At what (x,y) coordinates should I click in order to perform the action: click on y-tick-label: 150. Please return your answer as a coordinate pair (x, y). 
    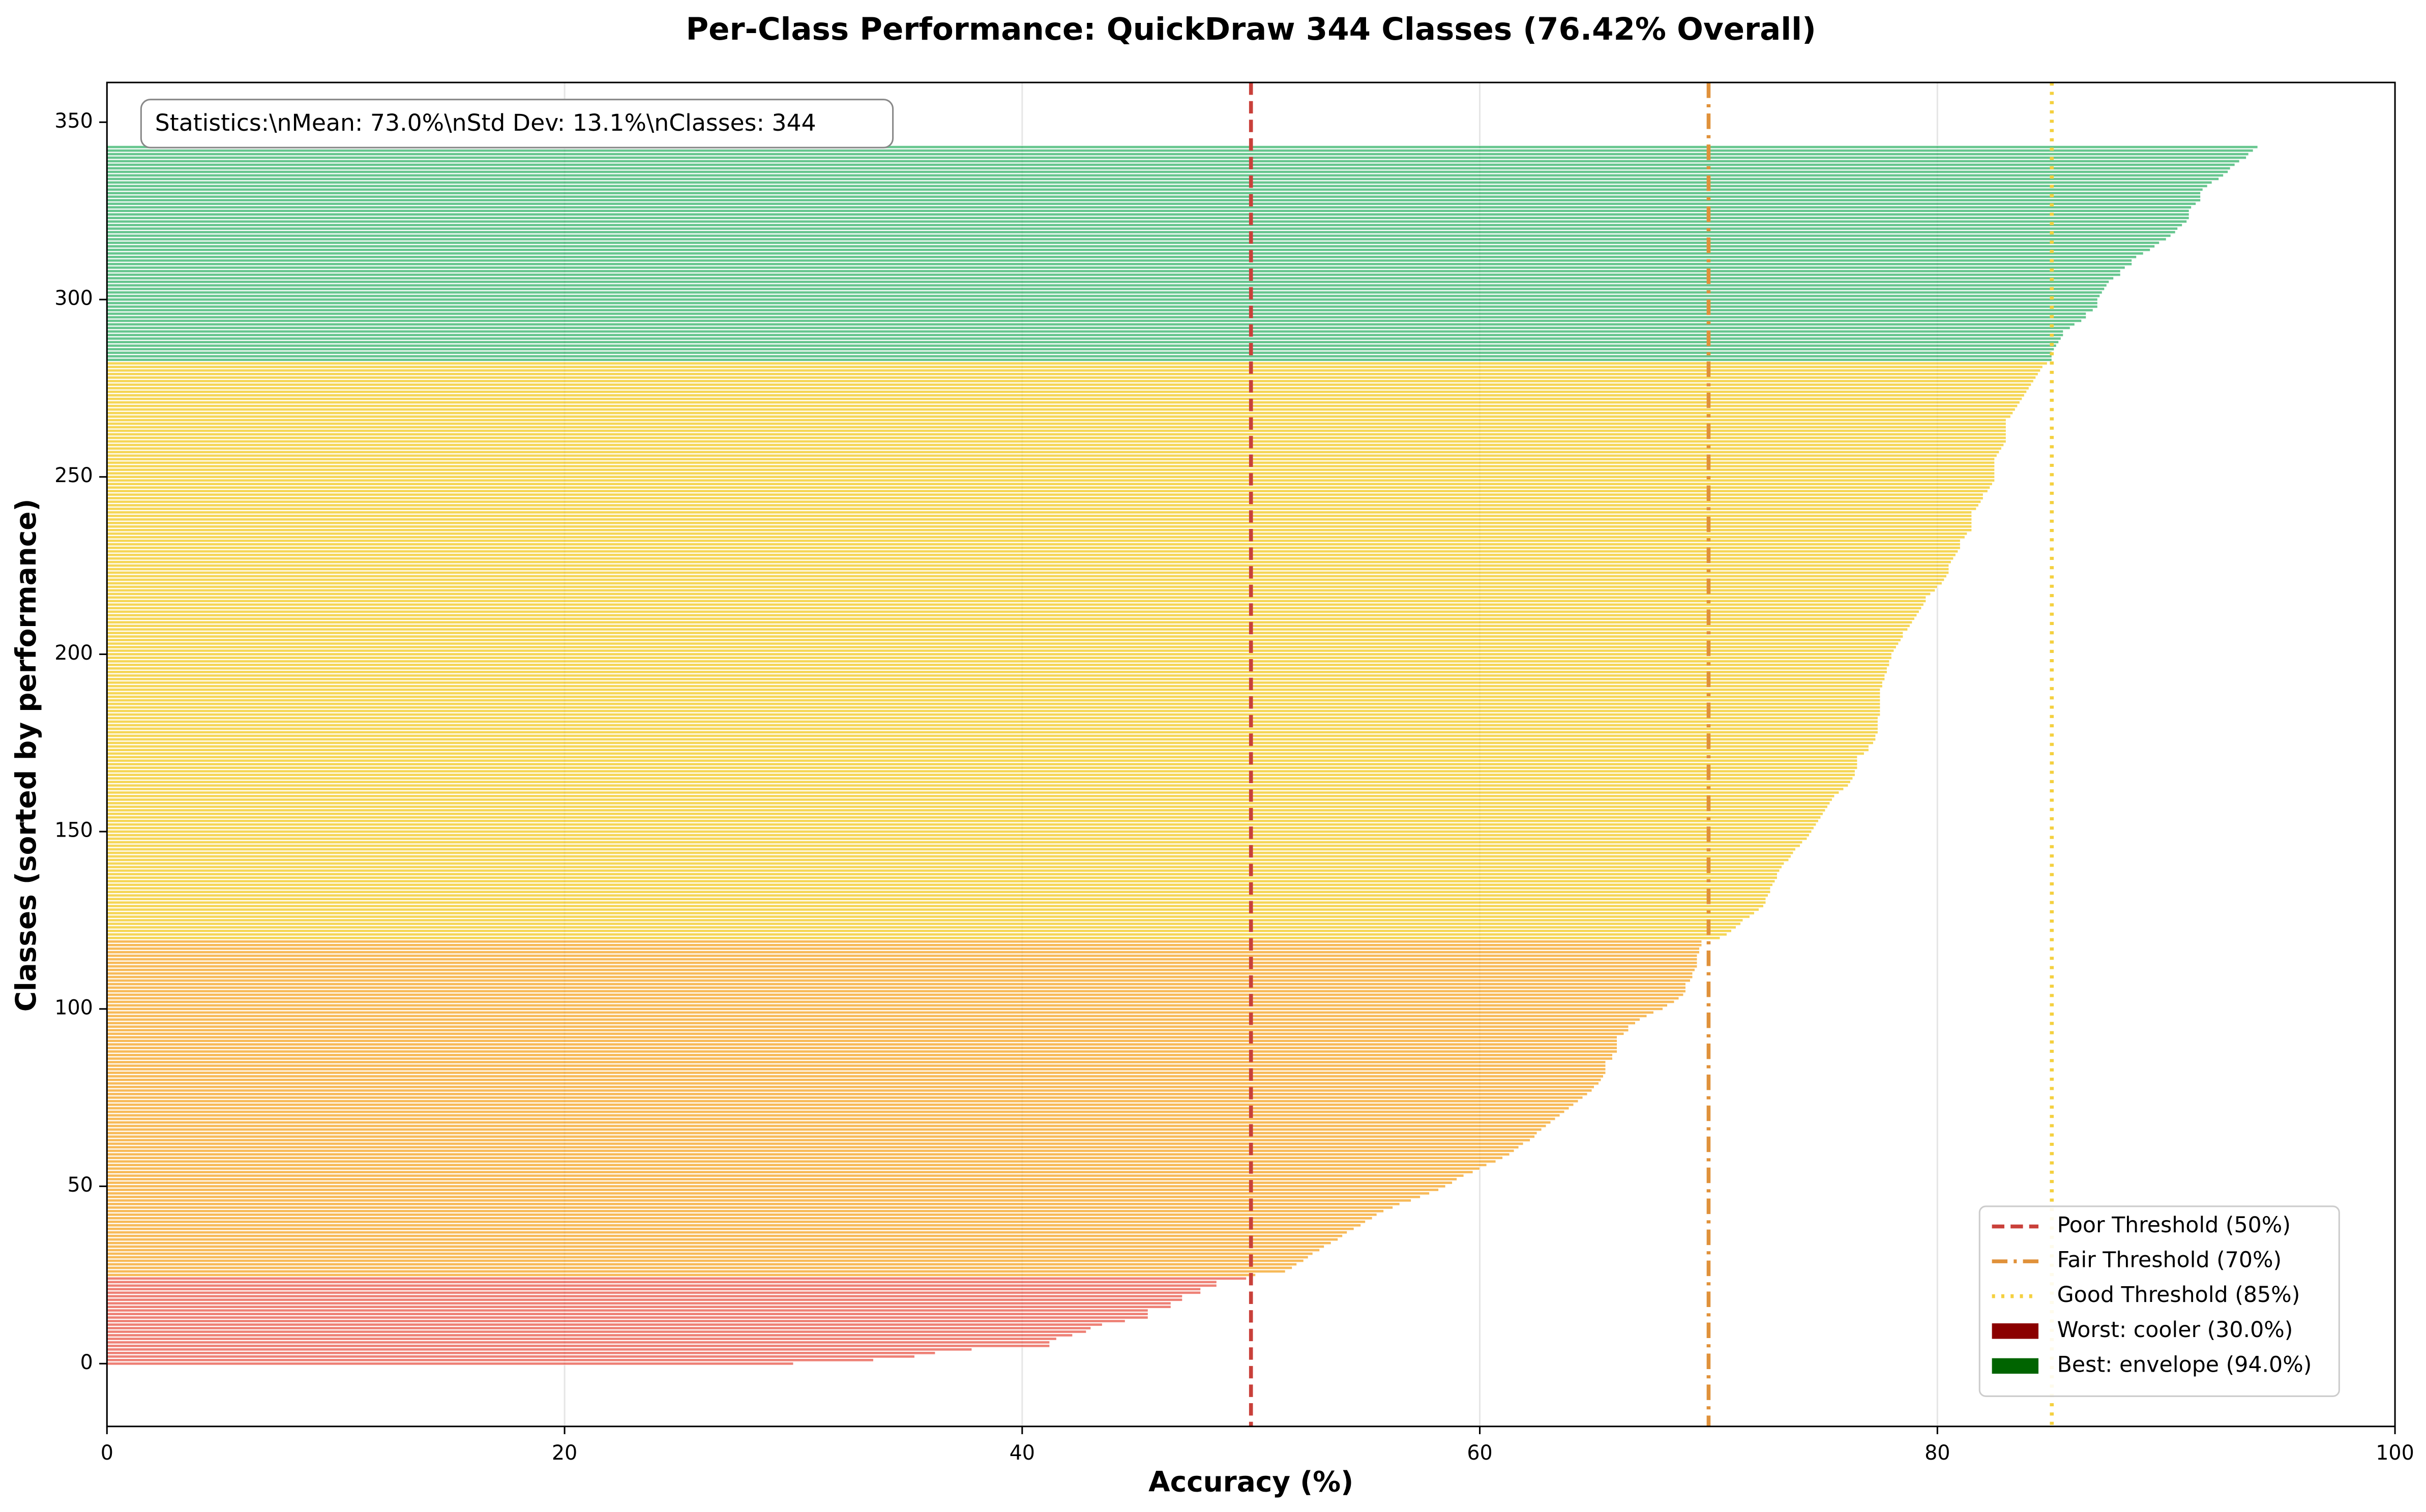
    Looking at the image, I should click on (73, 830).